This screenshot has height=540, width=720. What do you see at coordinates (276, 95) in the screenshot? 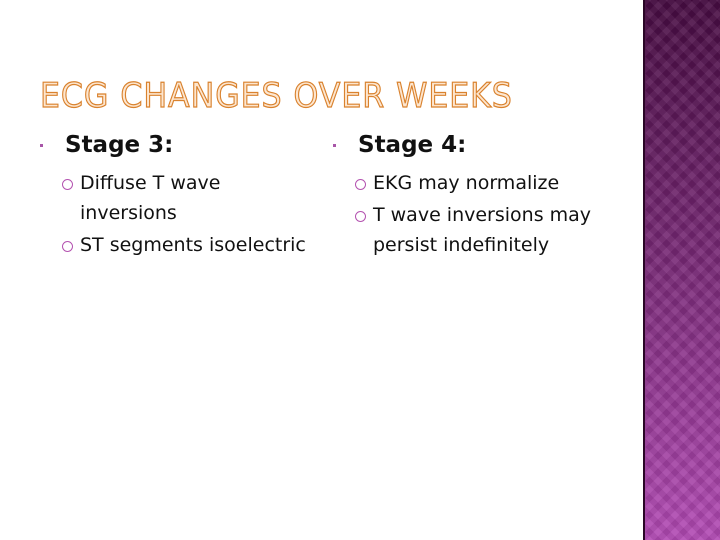
I see `slide-title: ECG CHANGES OVER WEEKS` at bounding box center [276, 95].